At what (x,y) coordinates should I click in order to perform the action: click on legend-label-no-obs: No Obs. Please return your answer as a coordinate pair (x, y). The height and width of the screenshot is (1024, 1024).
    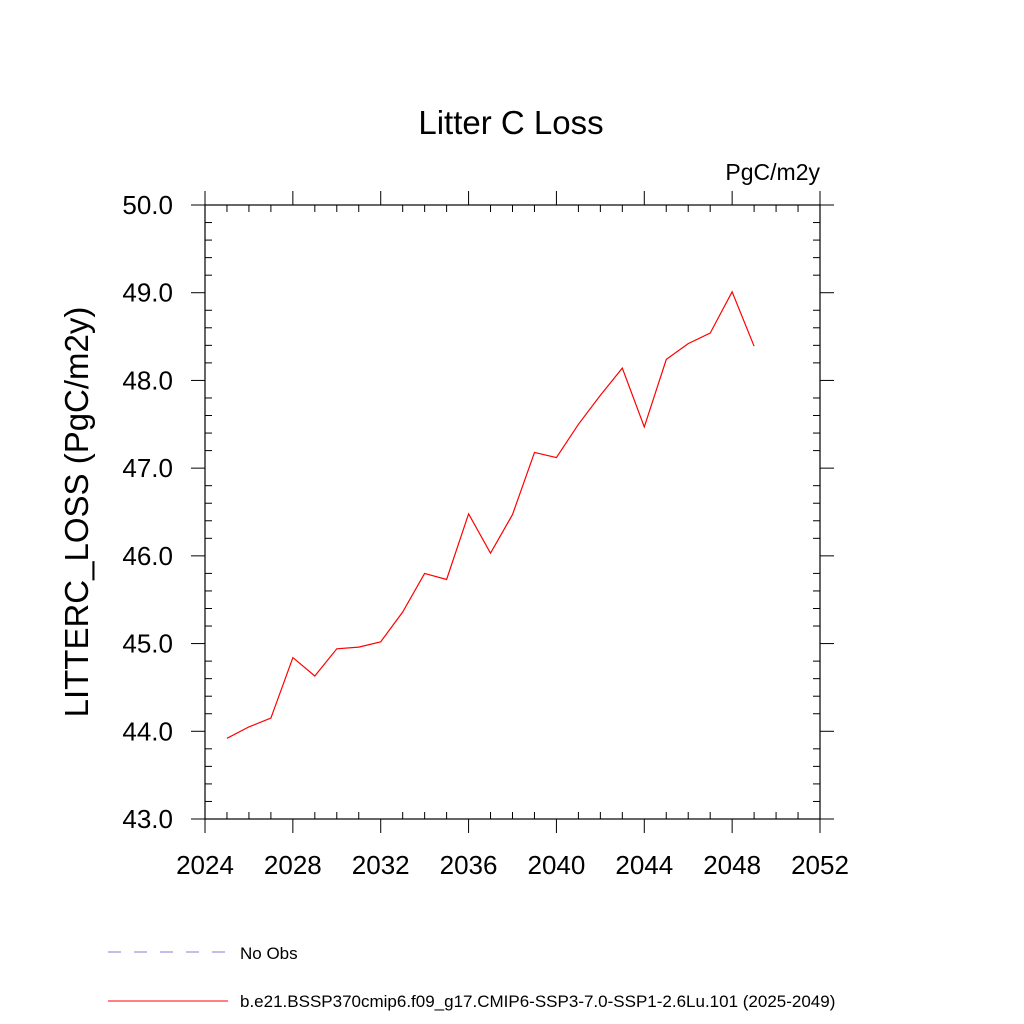
    Looking at the image, I should click on (269, 953).